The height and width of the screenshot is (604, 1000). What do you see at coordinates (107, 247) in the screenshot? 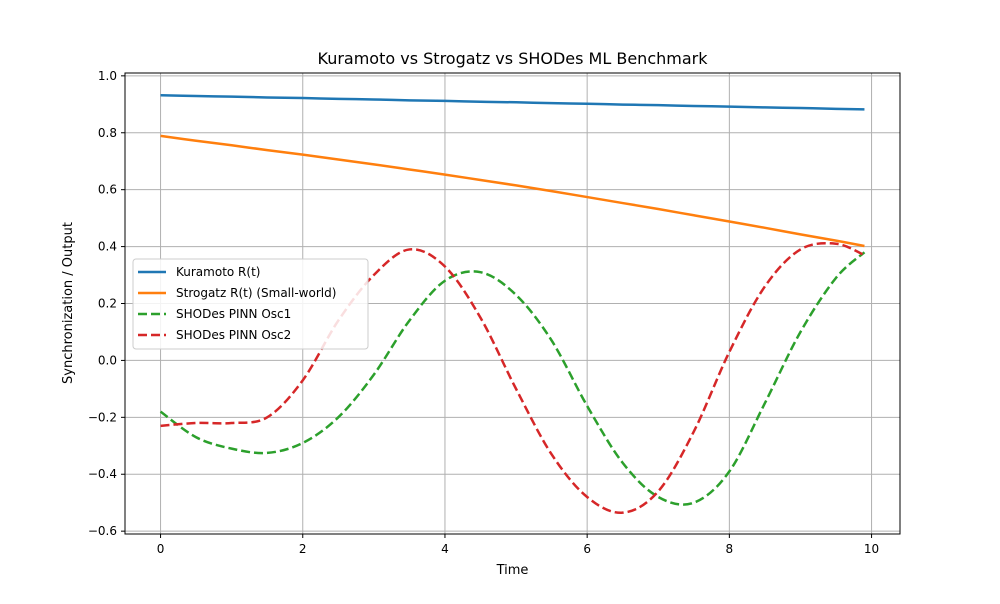
I see `y-tick-label: 0.4` at bounding box center [107, 247].